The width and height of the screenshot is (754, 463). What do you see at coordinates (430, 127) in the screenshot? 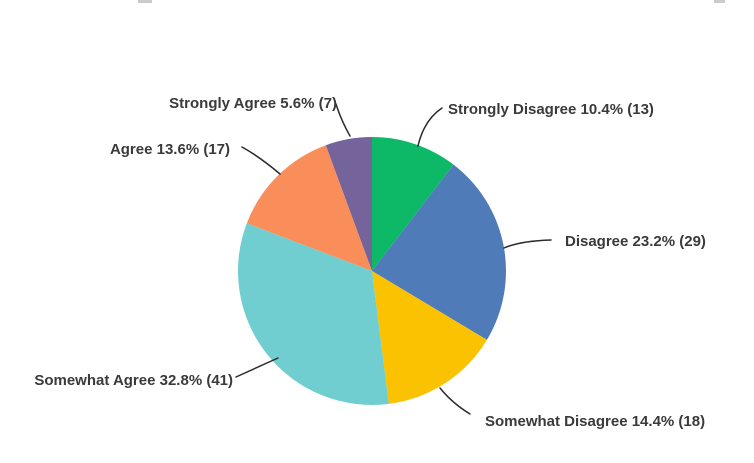
I see `leader-line-strongly-disagree` at bounding box center [430, 127].